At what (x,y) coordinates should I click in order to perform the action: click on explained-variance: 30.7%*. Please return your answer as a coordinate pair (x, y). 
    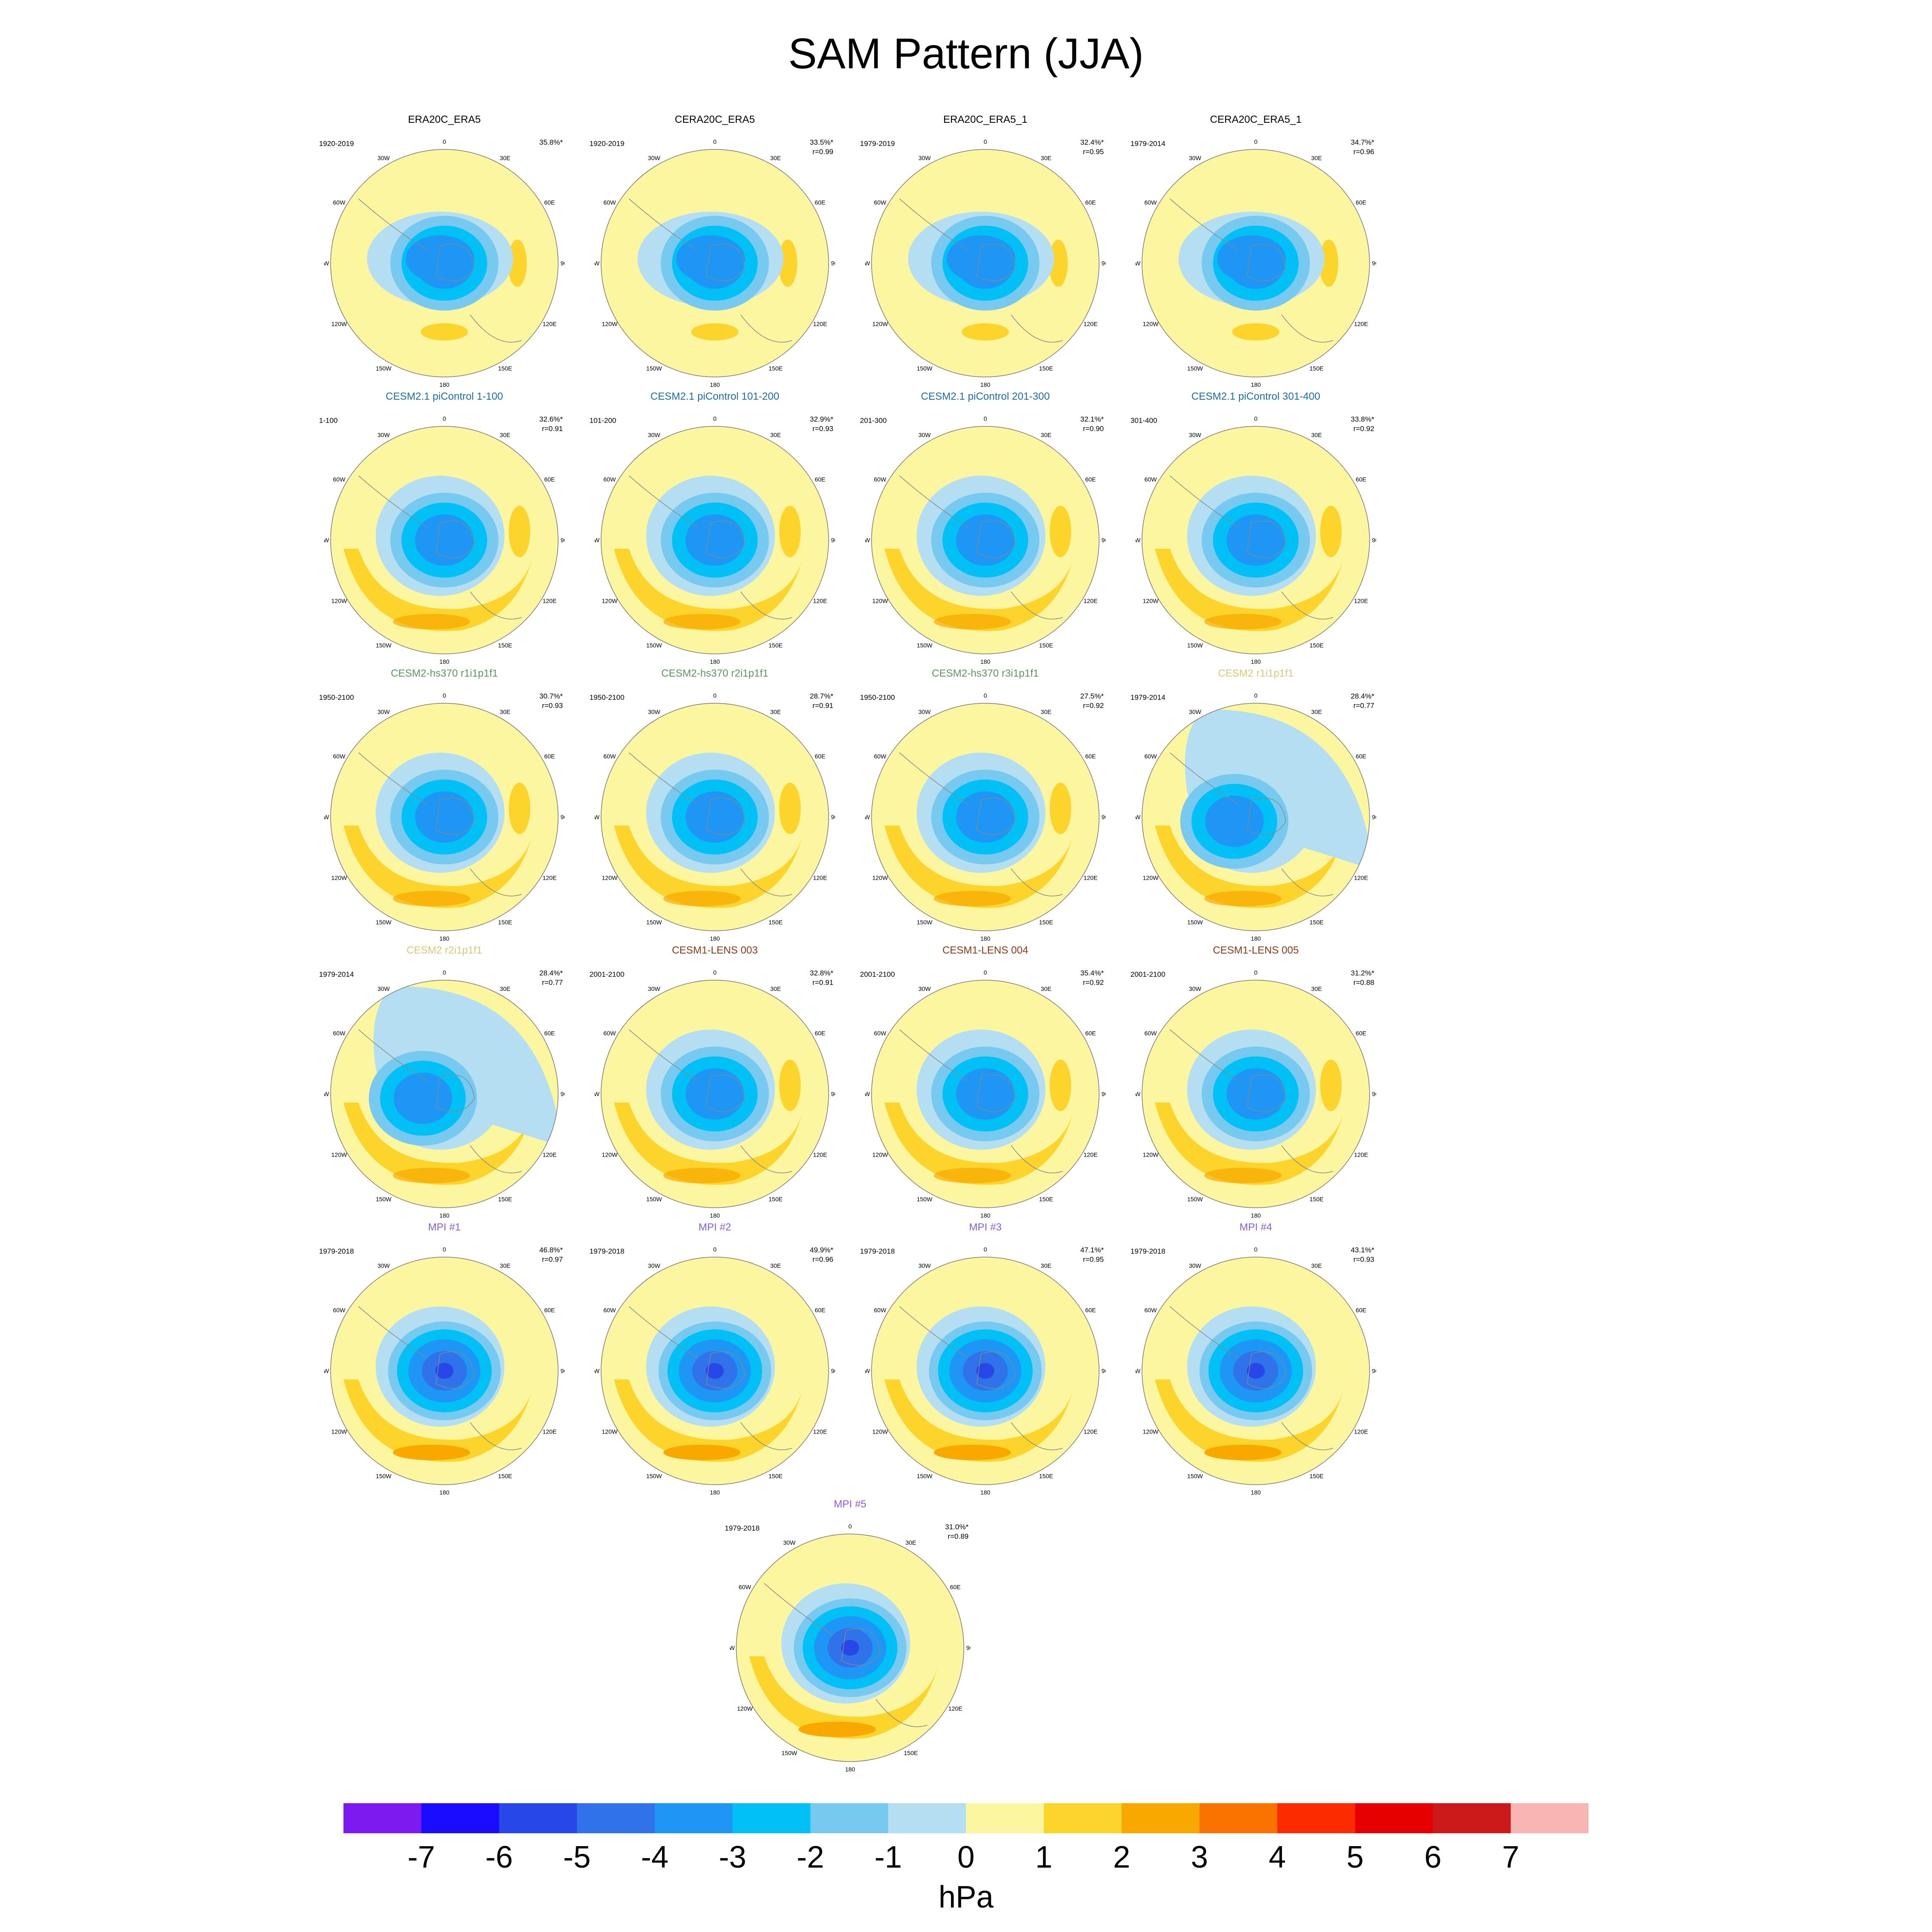
    Looking at the image, I should click on (551, 696).